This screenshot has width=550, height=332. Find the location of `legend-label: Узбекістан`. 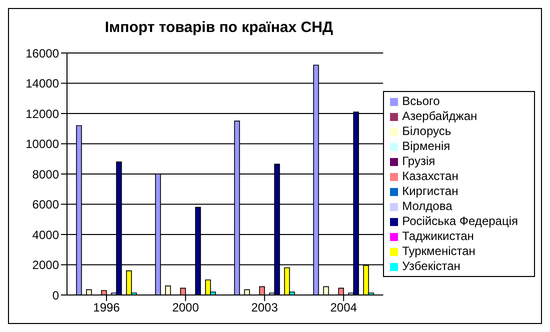

legend-label: Узбекістан is located at coordinates (431, 266).